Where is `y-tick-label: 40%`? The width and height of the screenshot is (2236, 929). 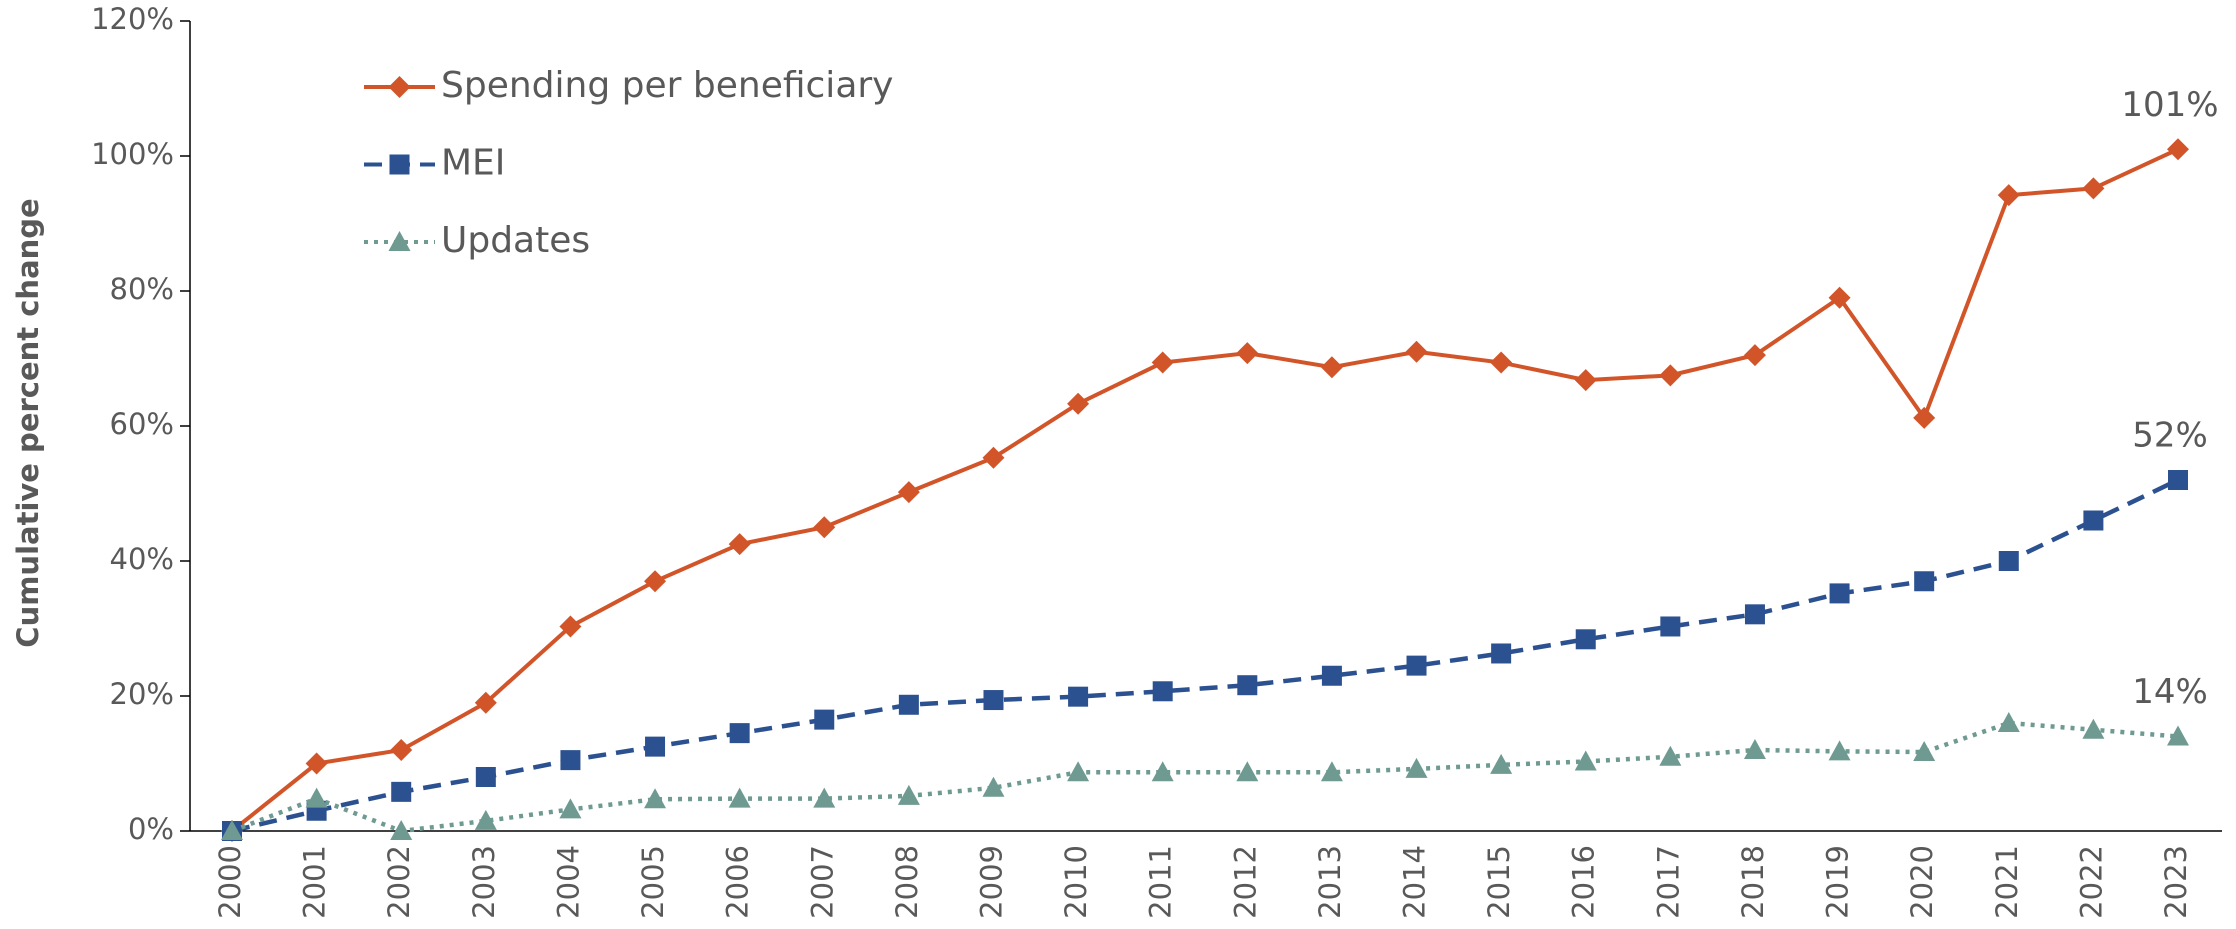
y-tick-label: 40% is located at coordinates (142, 559).